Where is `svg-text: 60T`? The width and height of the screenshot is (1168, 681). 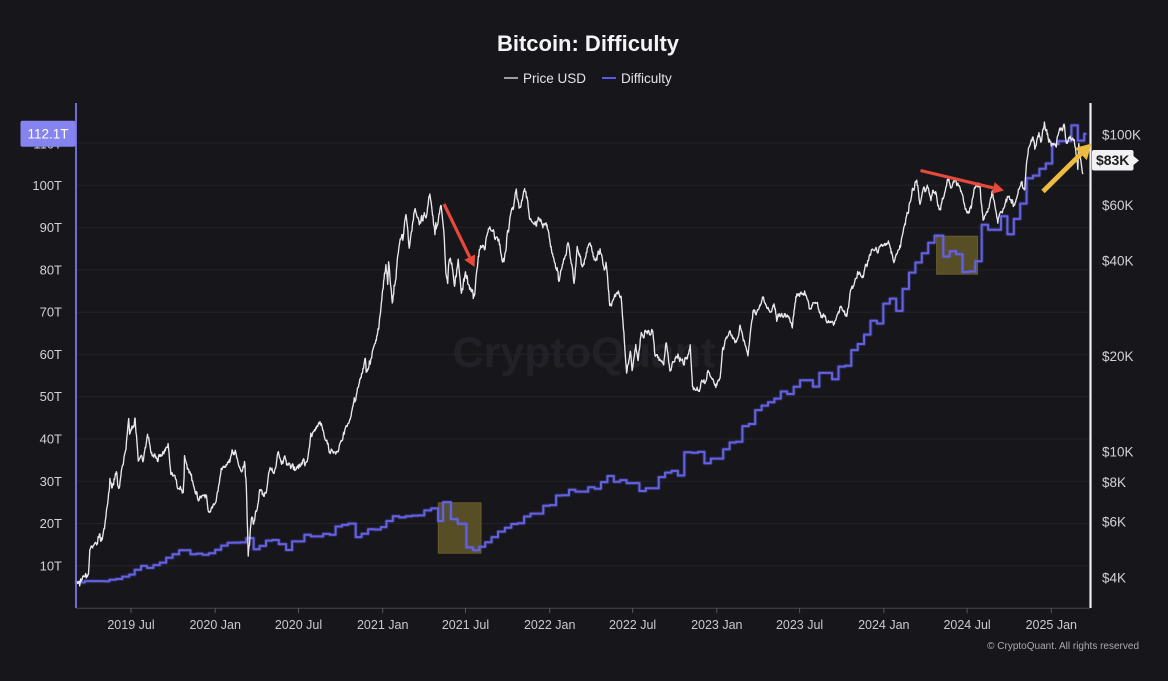 svg-text: 60T is located at coordinates (51, 354).